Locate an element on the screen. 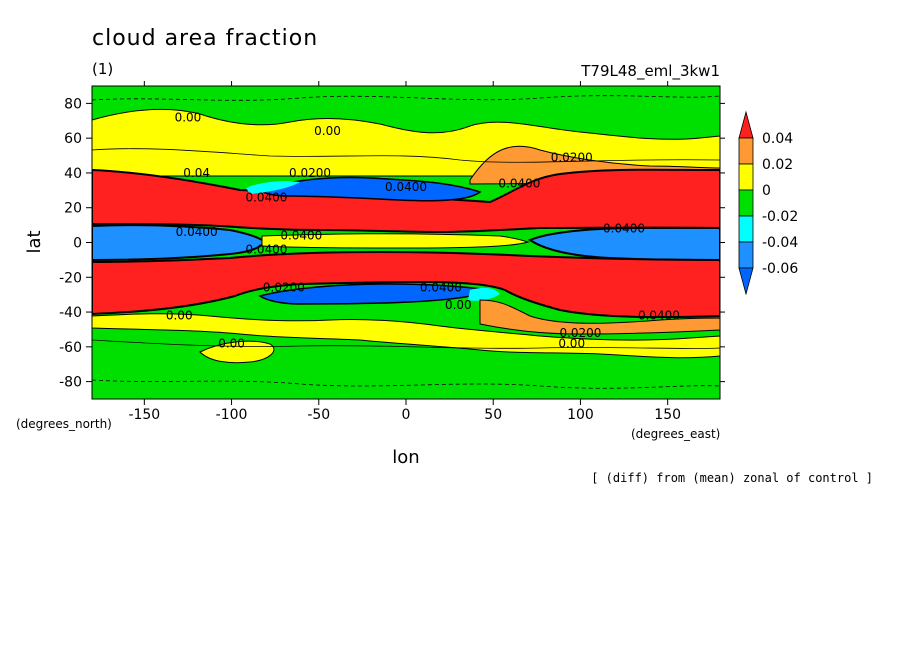  colorbar-label: 0 is located at coordinates (766, 191).